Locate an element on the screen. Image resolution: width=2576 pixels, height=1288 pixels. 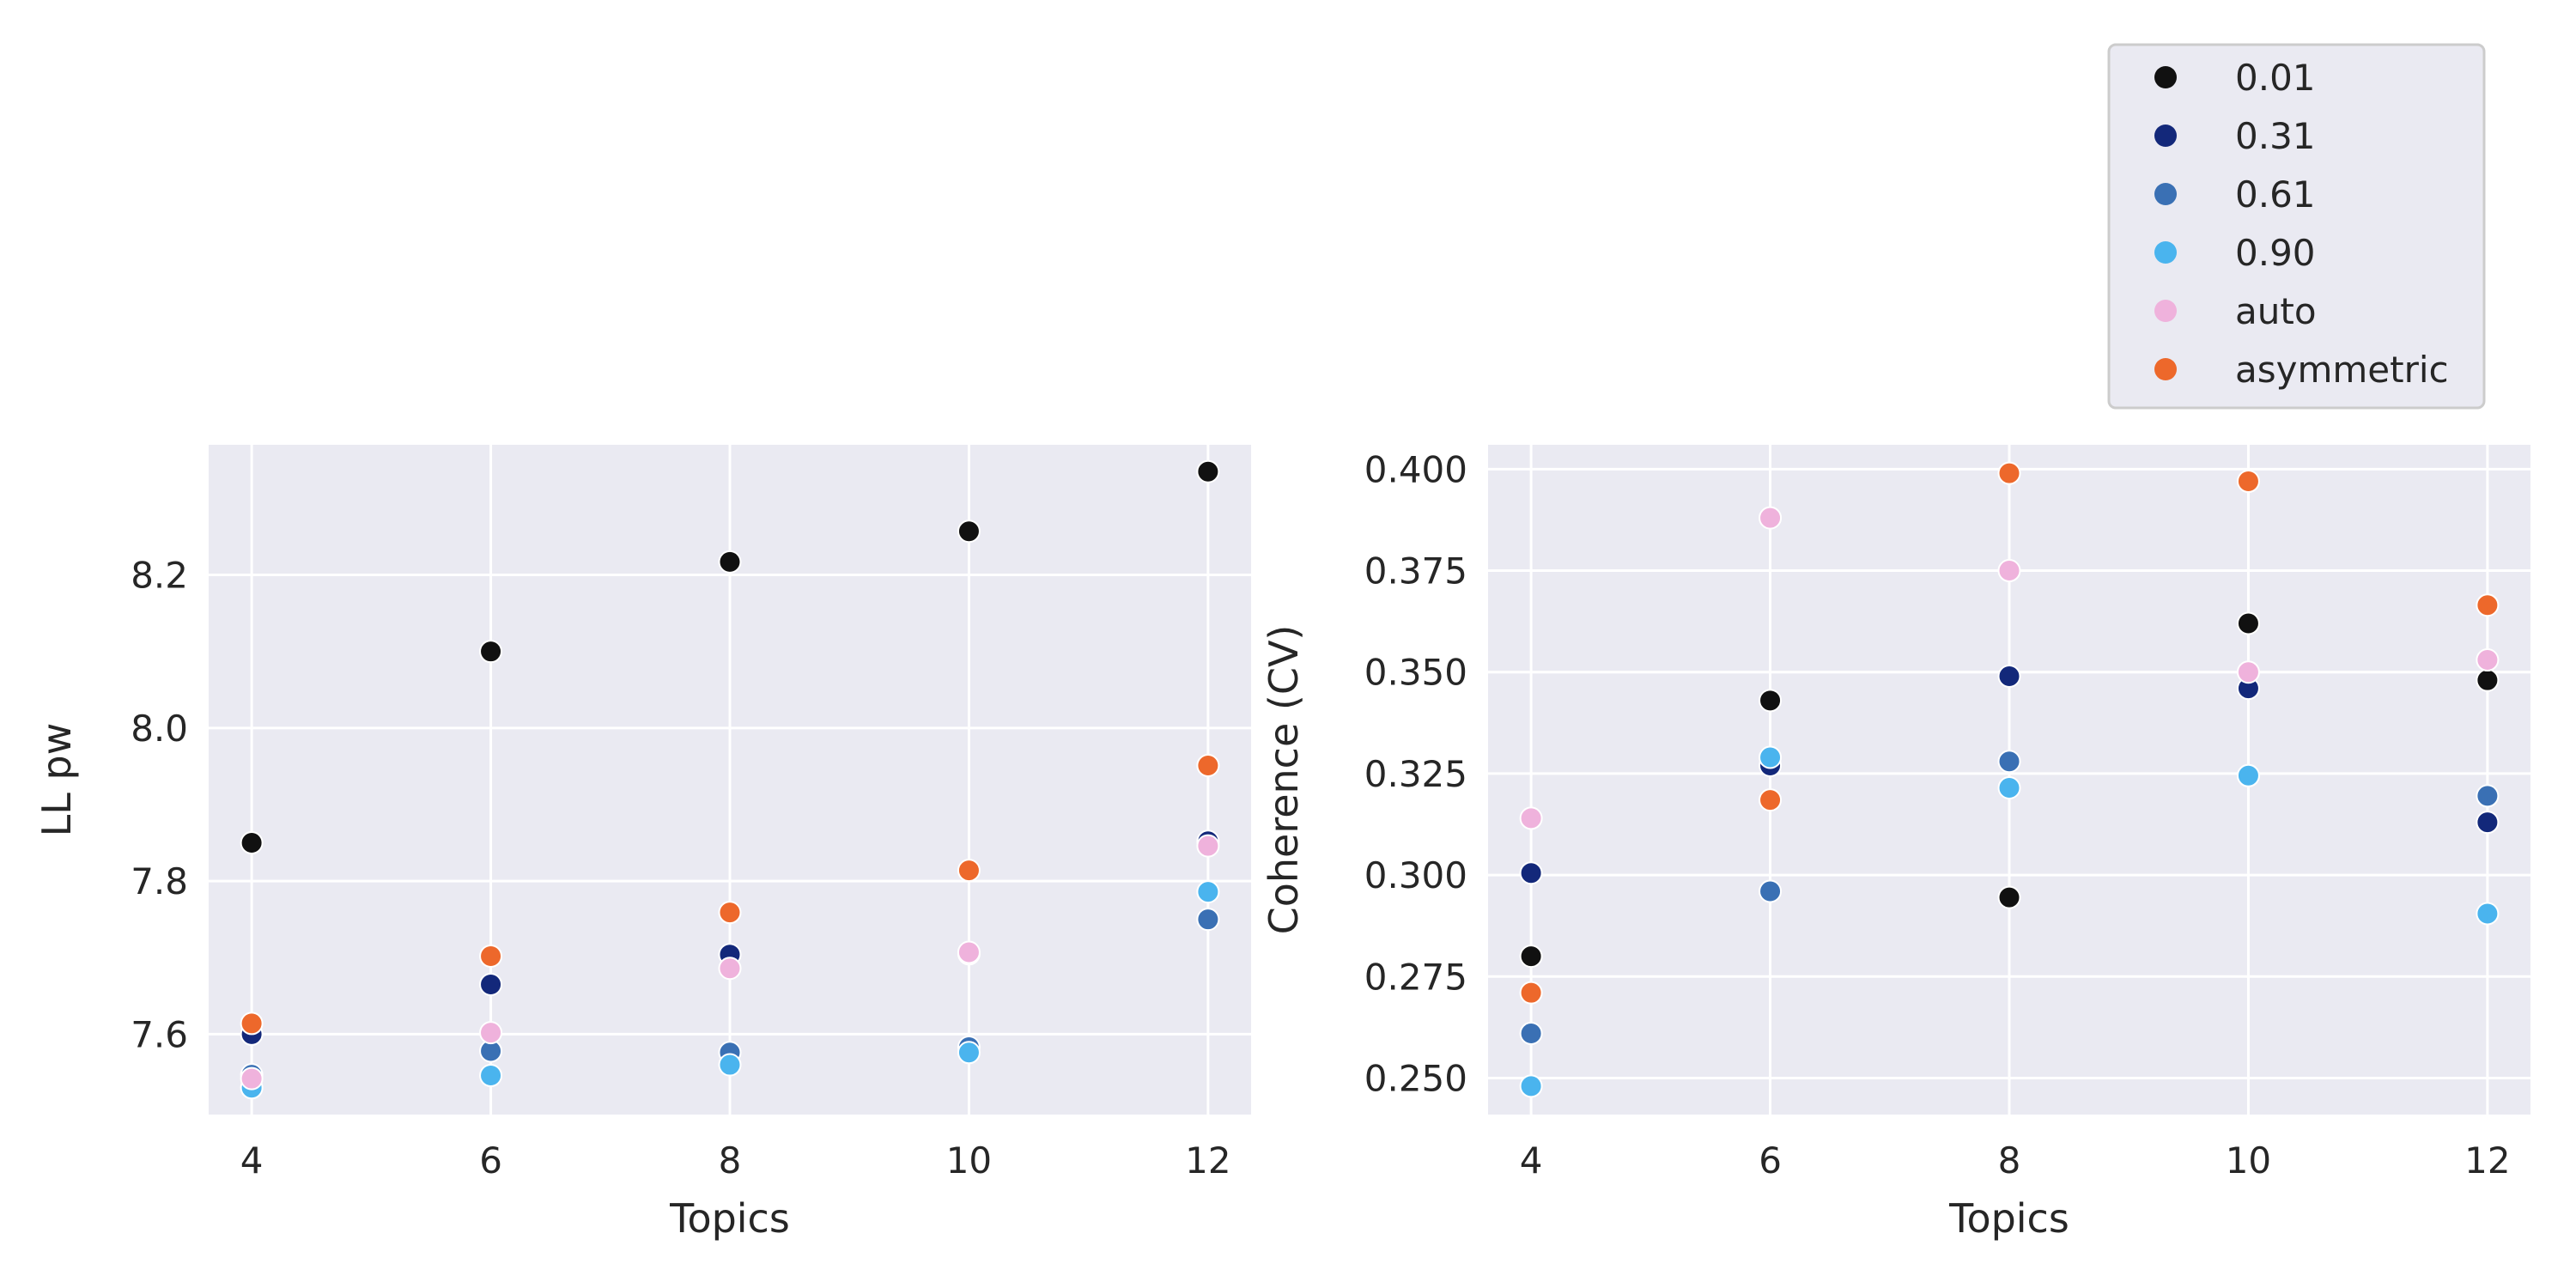
legend-label: 0.61 is located at coordinates (2275, 194).